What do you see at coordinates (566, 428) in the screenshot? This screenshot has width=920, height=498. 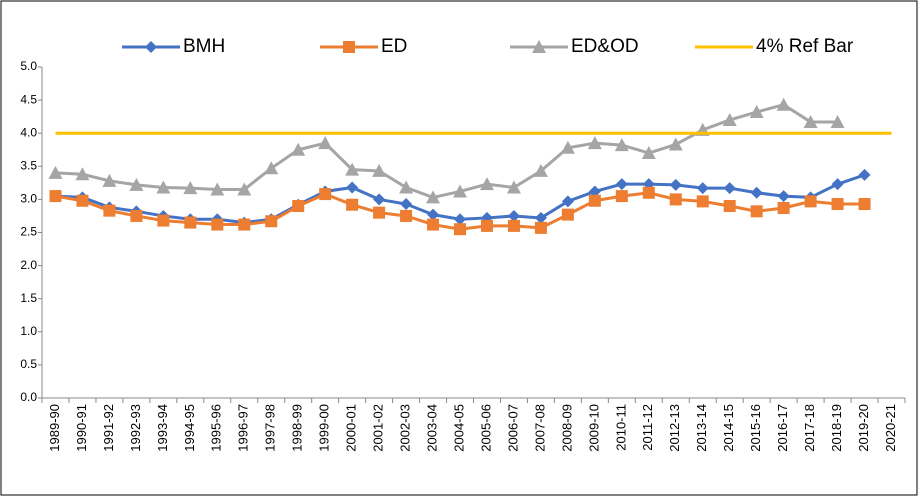 I see `x-tick-label: 2008-09` at bounding box center [566, 428].